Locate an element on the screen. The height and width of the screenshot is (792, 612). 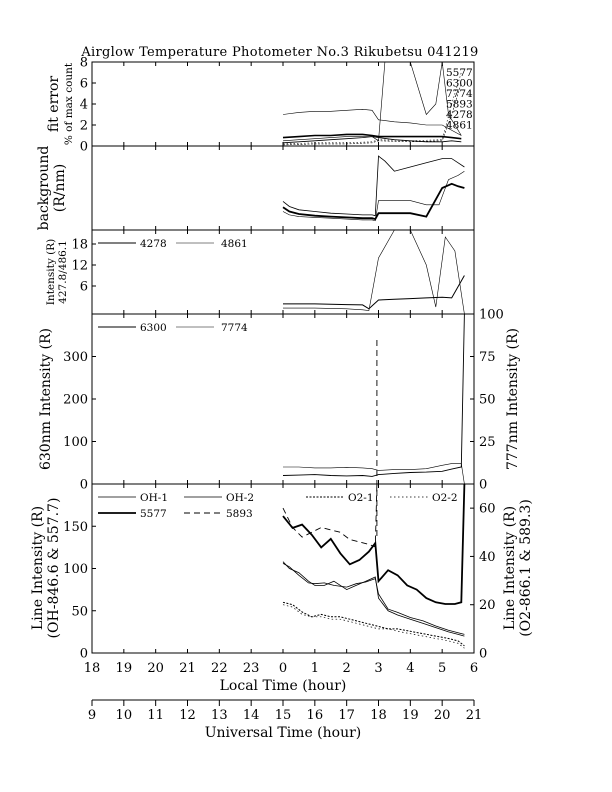
fit-error-legend-label: 7774 is located at coordinates (459, 94).